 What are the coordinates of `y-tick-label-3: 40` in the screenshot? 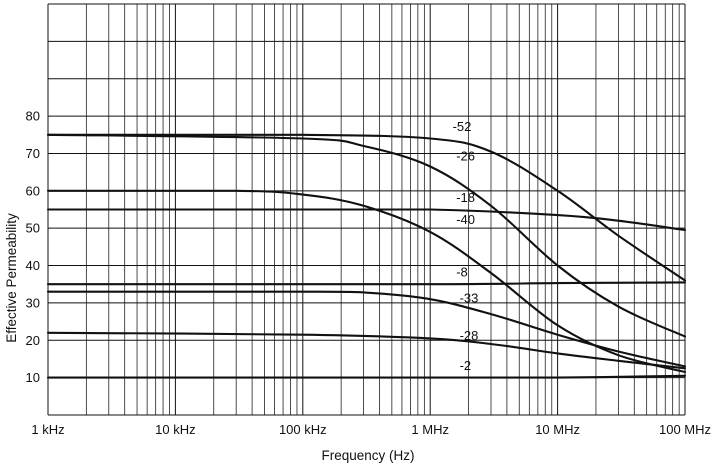 It's located at (33, 265).